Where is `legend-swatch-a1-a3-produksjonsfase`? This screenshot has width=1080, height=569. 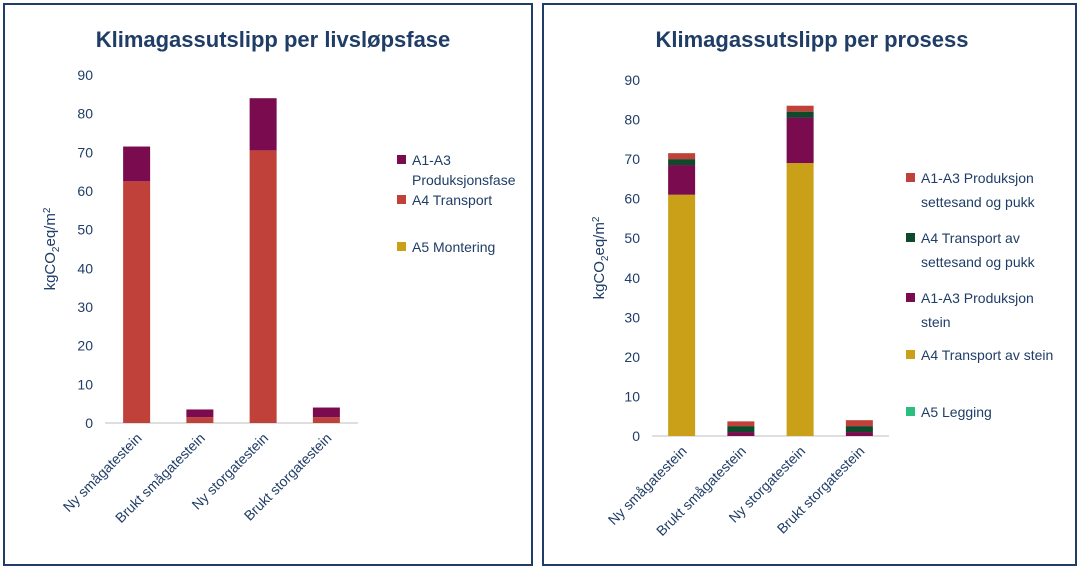
legend-swatch-a1-a3-produksjonsfase is located at coordinates (401, 159).